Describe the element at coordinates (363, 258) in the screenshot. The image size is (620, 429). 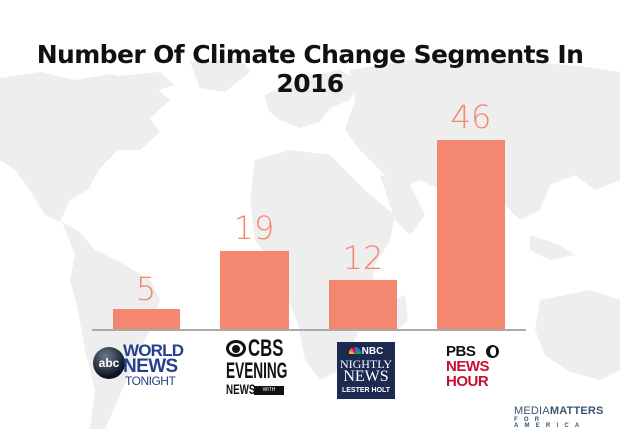
I see `value-label-nbc: 12` at that location.